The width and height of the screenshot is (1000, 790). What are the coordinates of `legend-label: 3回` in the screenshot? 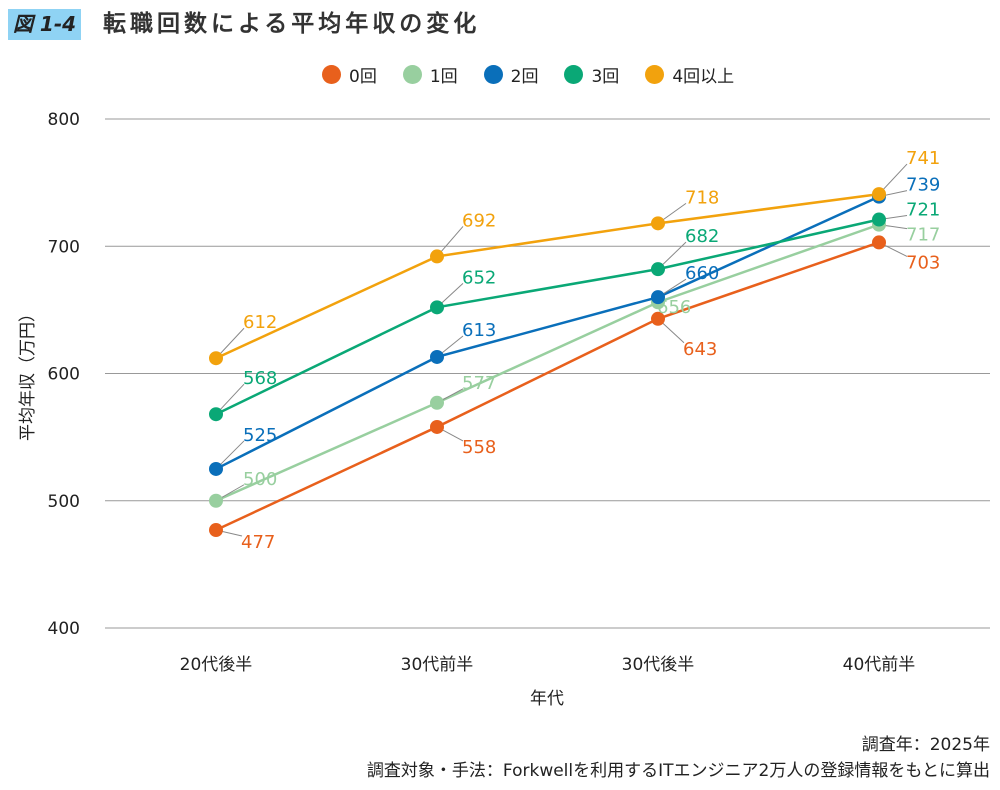 It's located at (605, 77).